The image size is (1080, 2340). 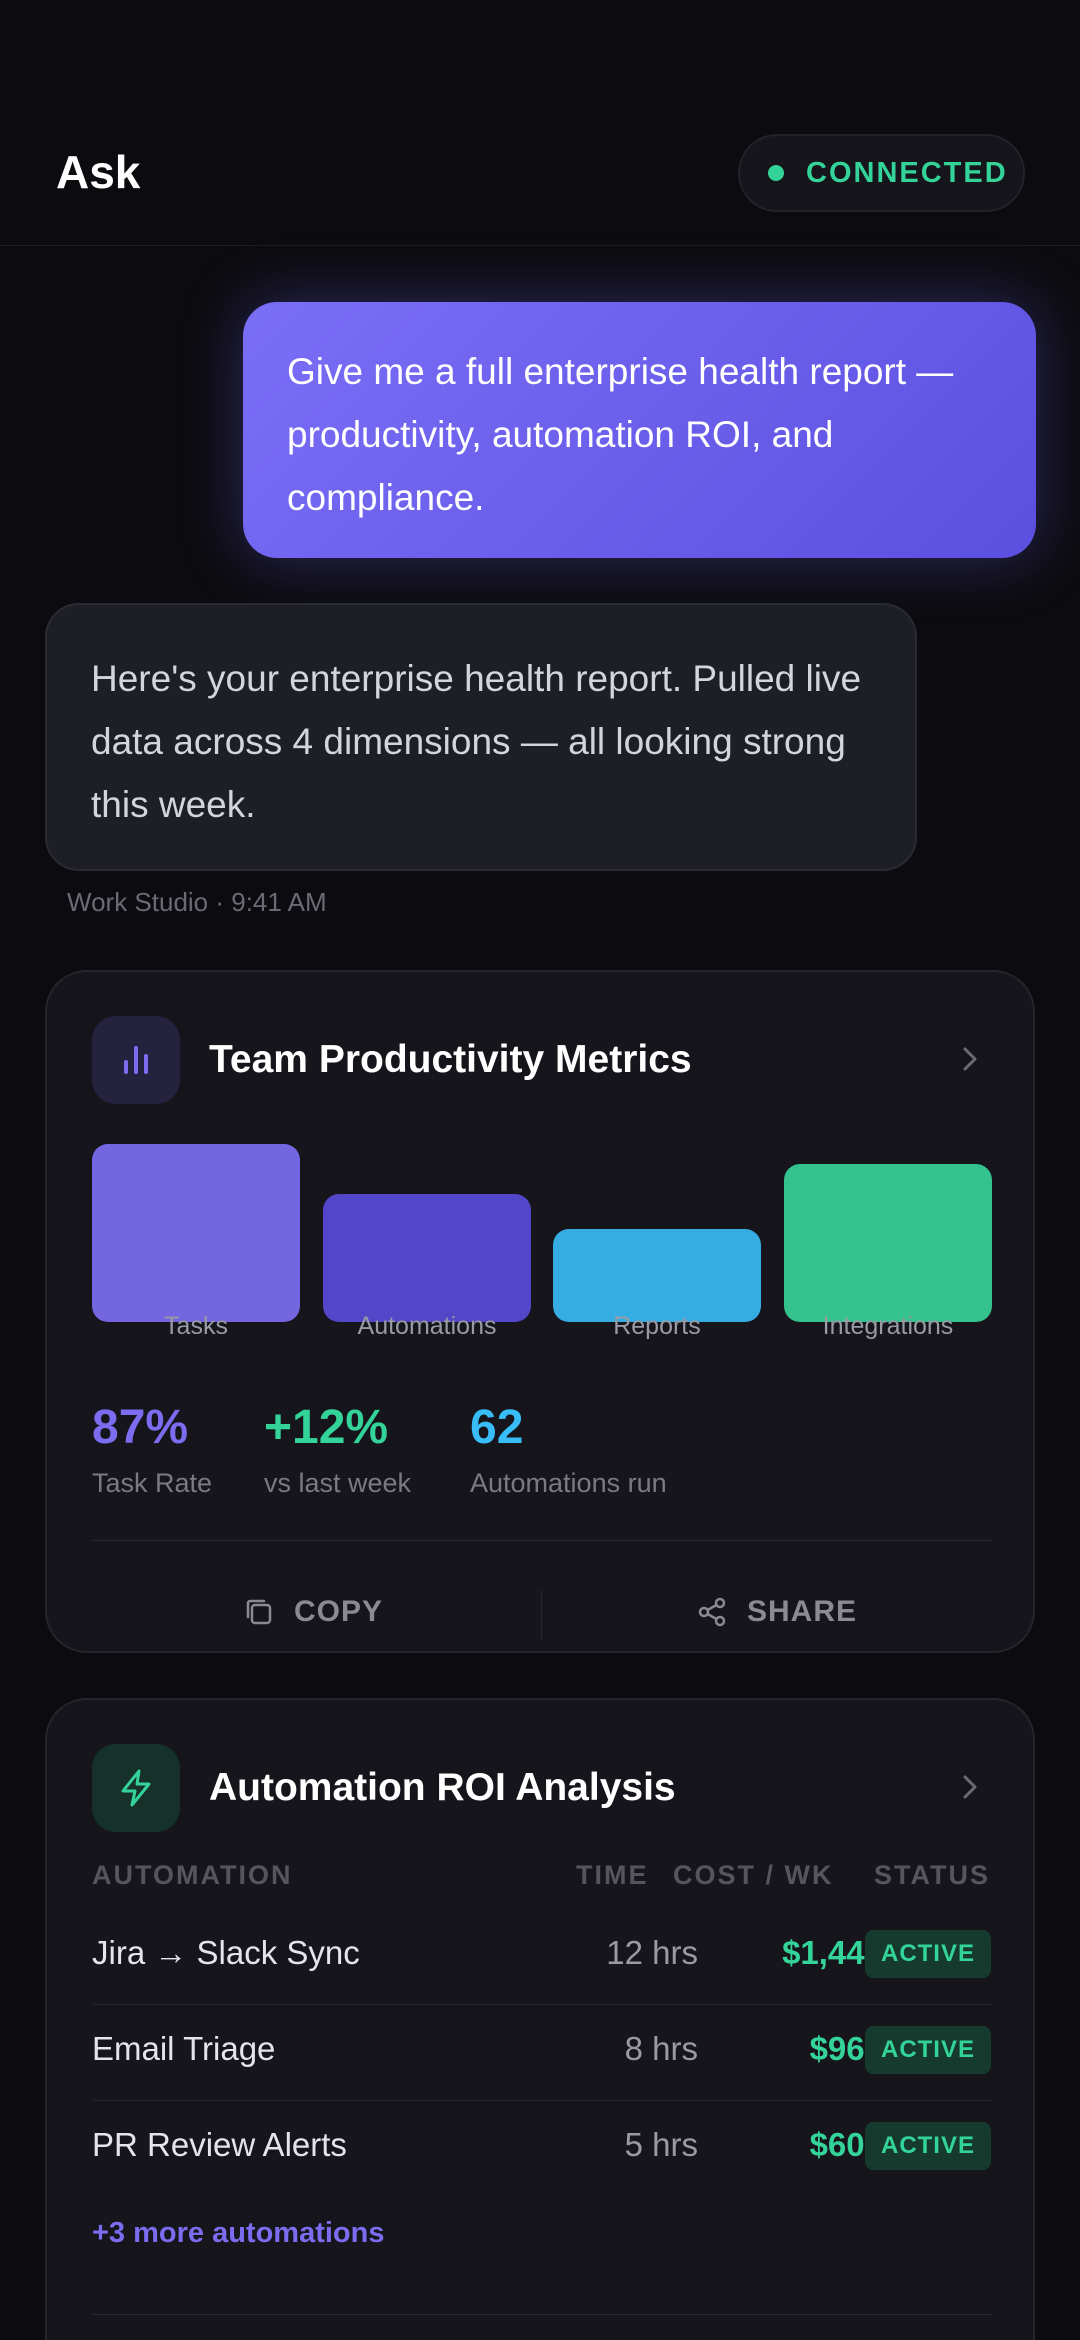 I want to click on copy-button: COPY, so click(x=312, y=1612).